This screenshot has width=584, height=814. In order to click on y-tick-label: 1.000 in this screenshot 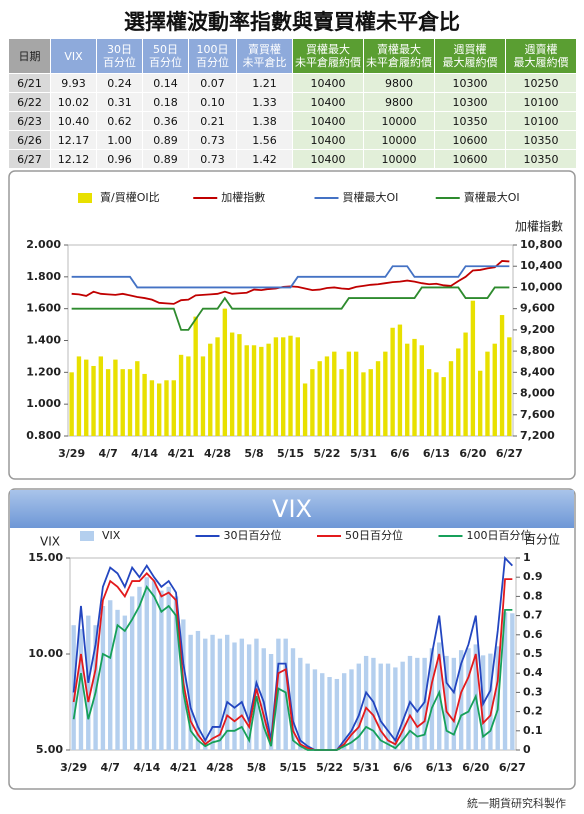, I will do `click(43, 403)`.